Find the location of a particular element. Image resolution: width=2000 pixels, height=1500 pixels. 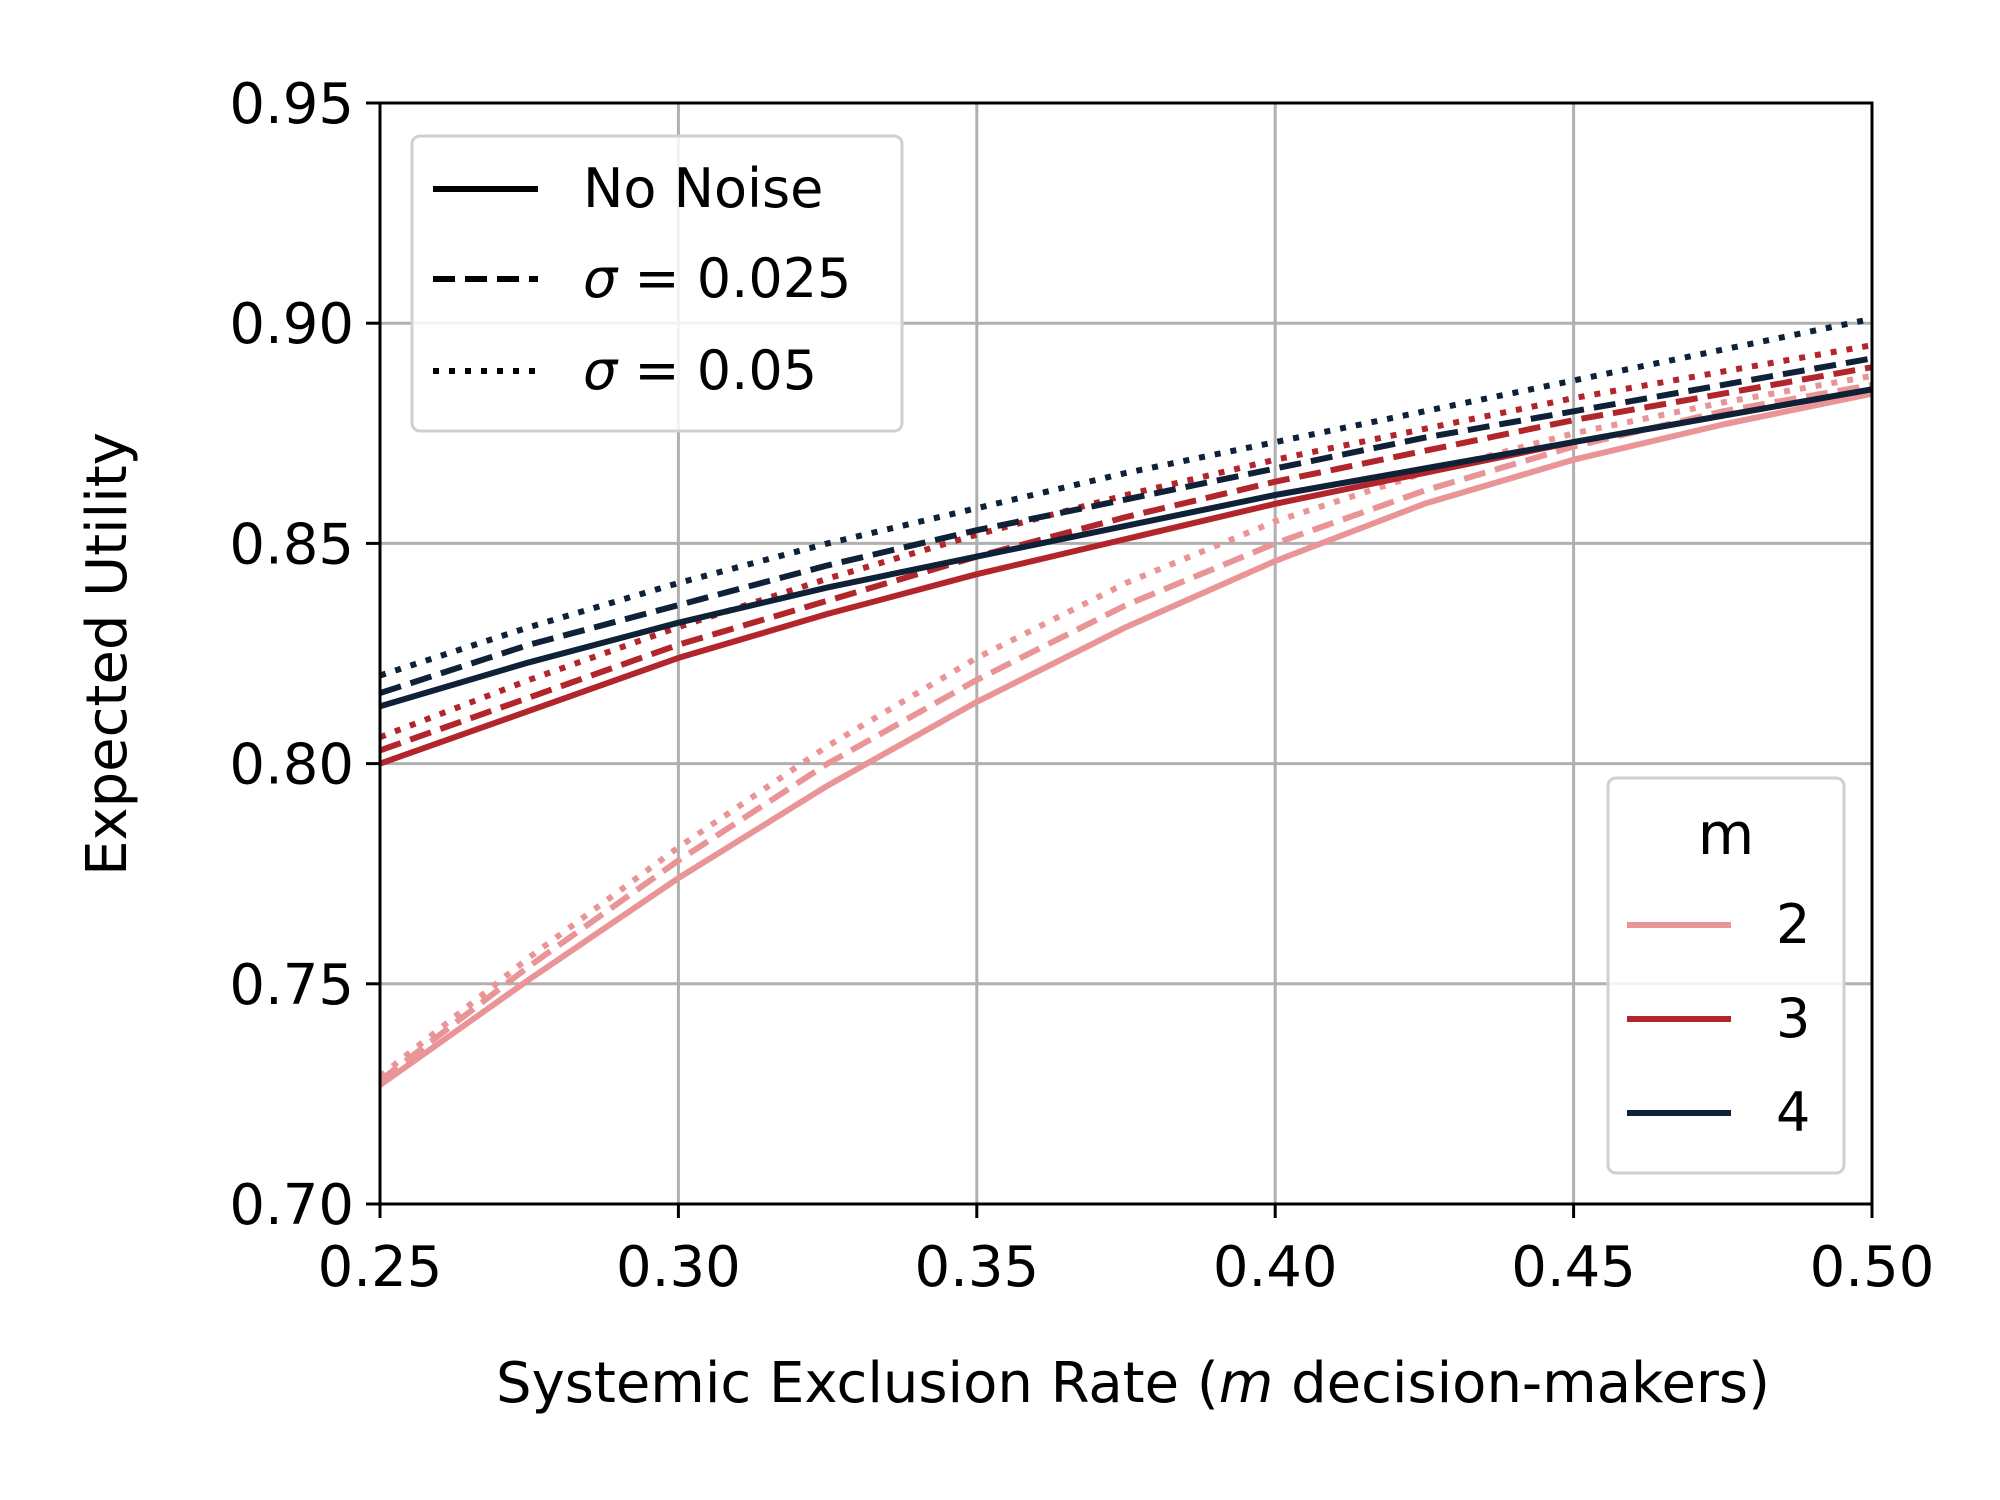

x-tick-label: 0.45 is located at coordinates (1573, 1267).